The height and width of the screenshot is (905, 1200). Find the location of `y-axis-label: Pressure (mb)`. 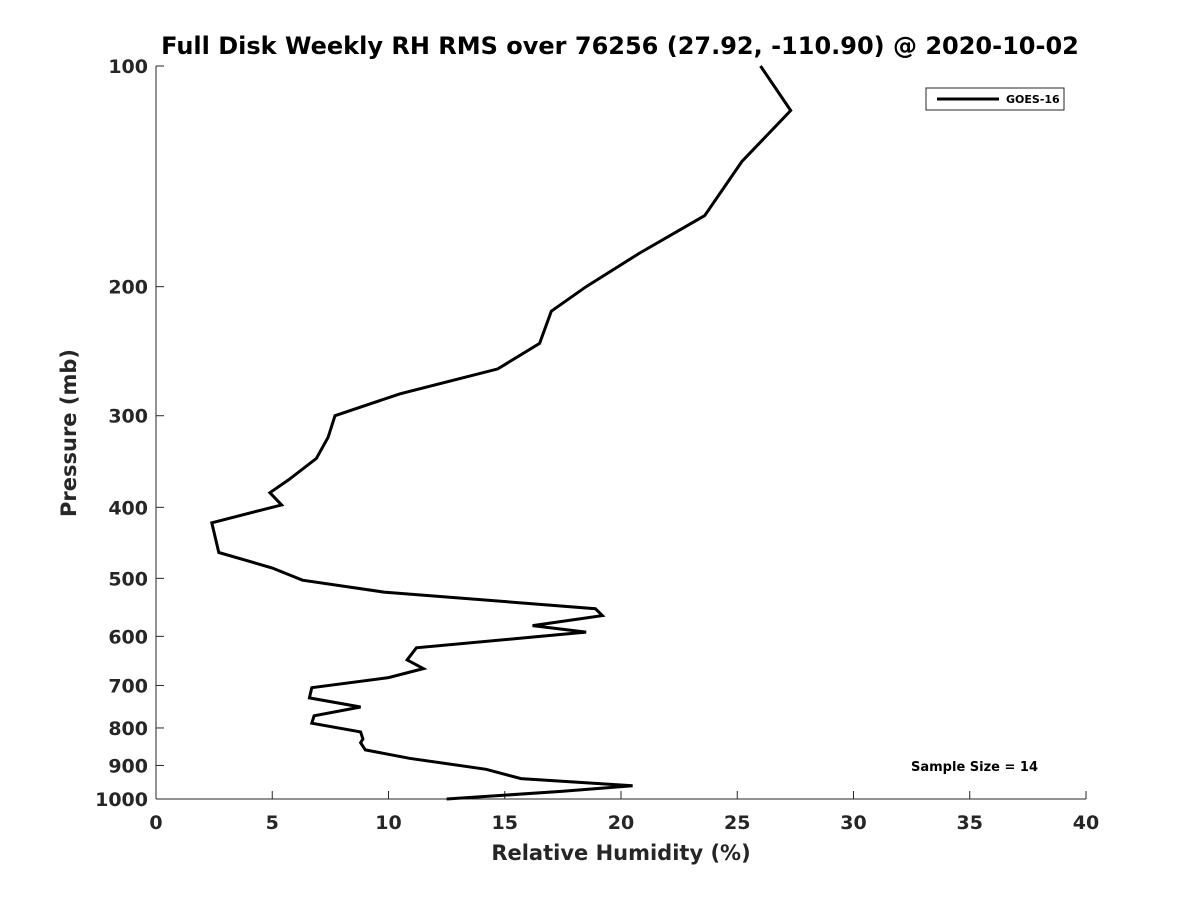

y-axis-label: Pressure (mb) is located at coordinates (69, 433).